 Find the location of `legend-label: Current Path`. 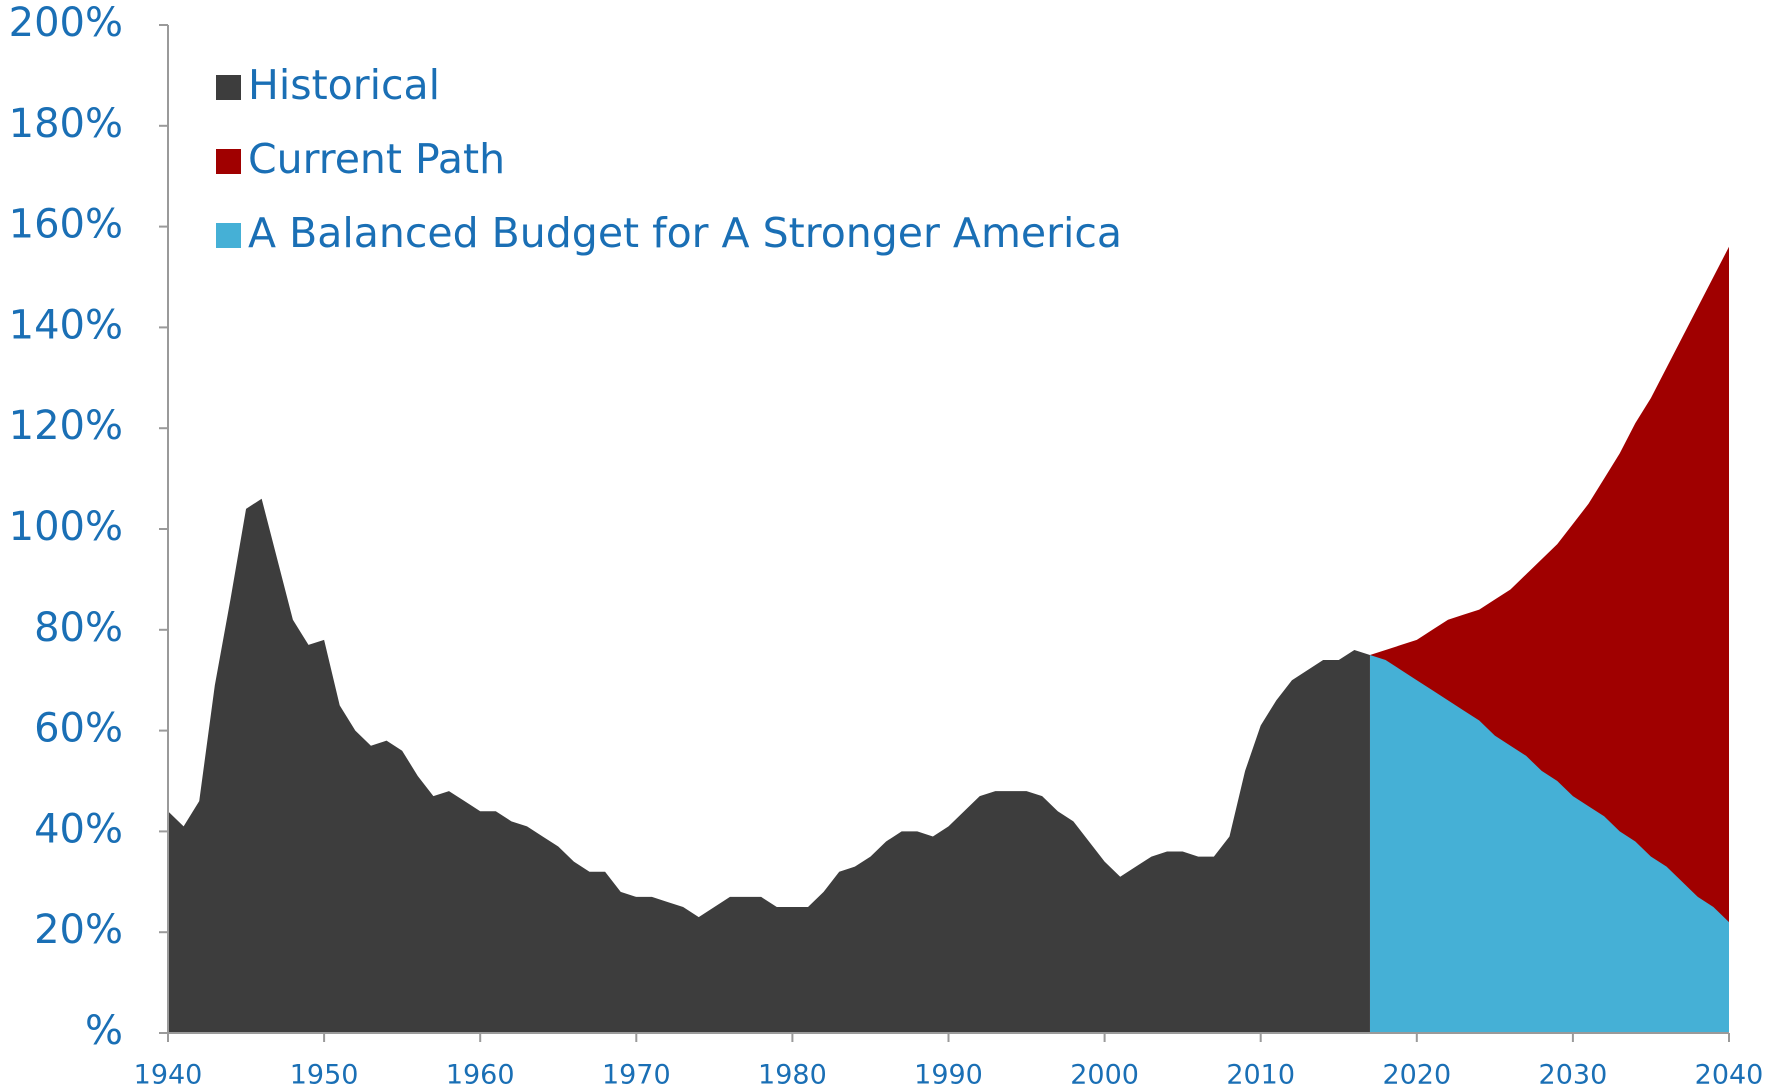

legend-label: Current Path is located at coordinates (376, 159).